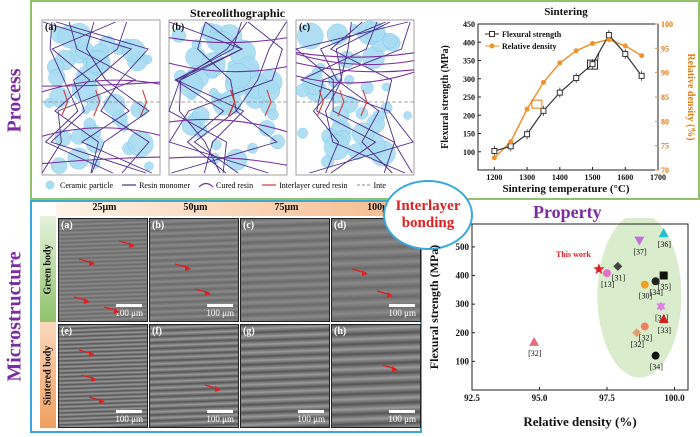 The height and width of the screenshot is (437, 700). I want to click on x-tick-label: 100.0, so click(674, 398).